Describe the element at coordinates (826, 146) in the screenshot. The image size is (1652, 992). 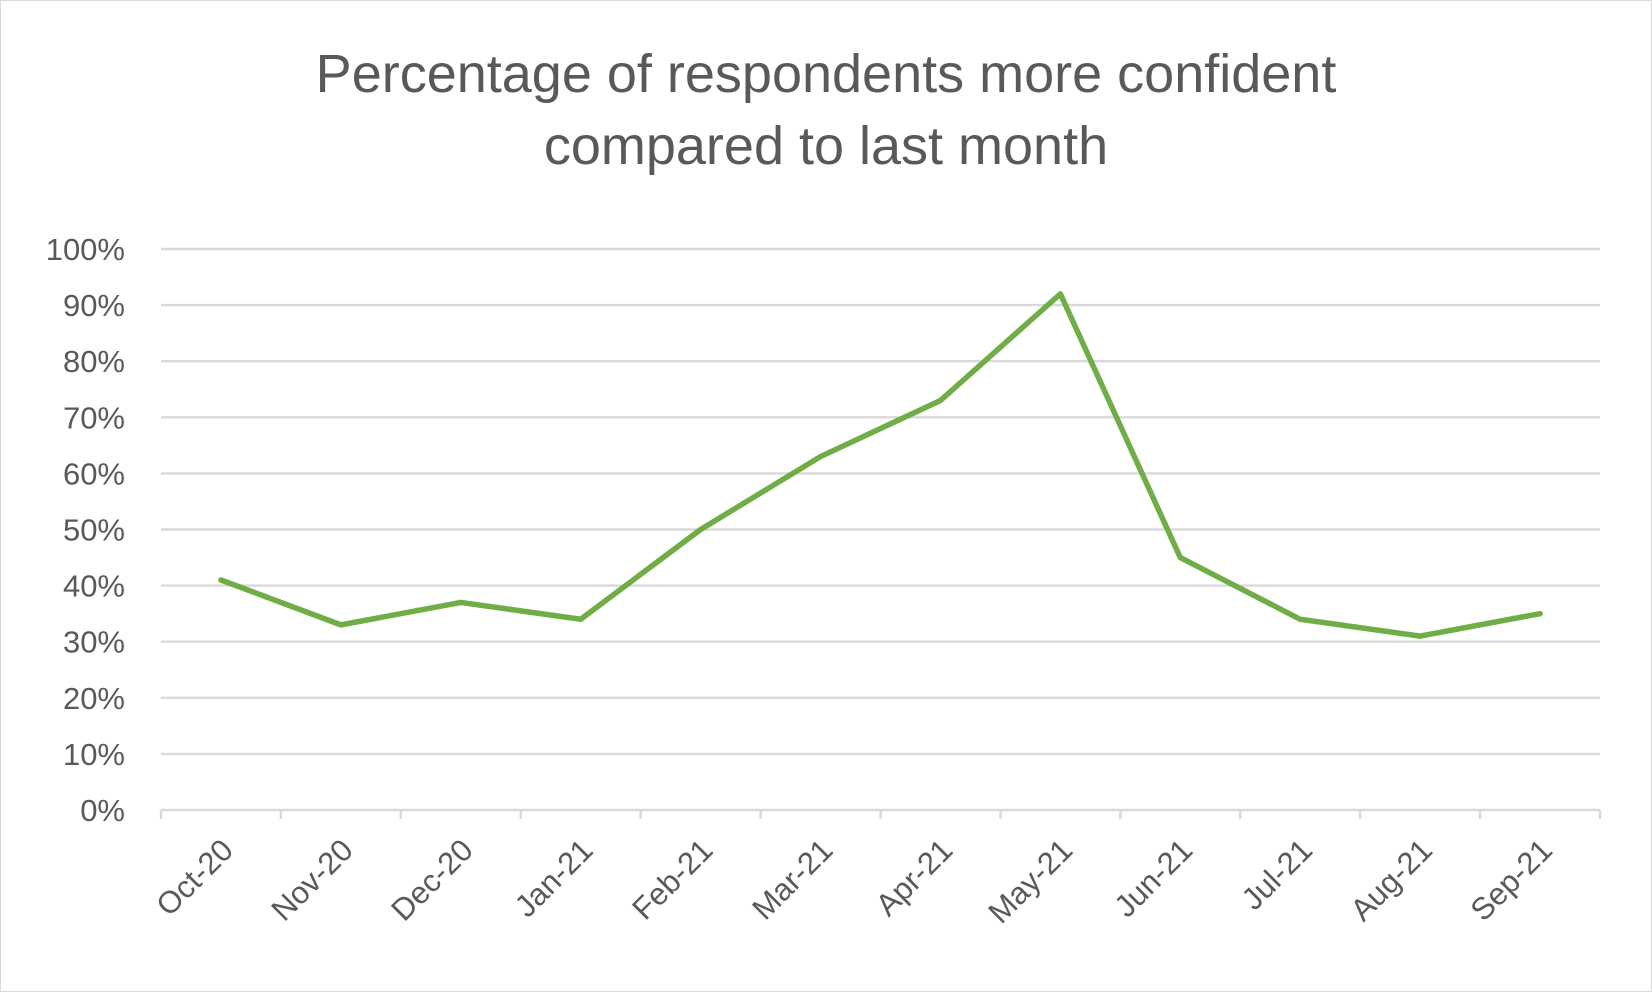
I see `chart-title-line-2: compared to last month` at that location.